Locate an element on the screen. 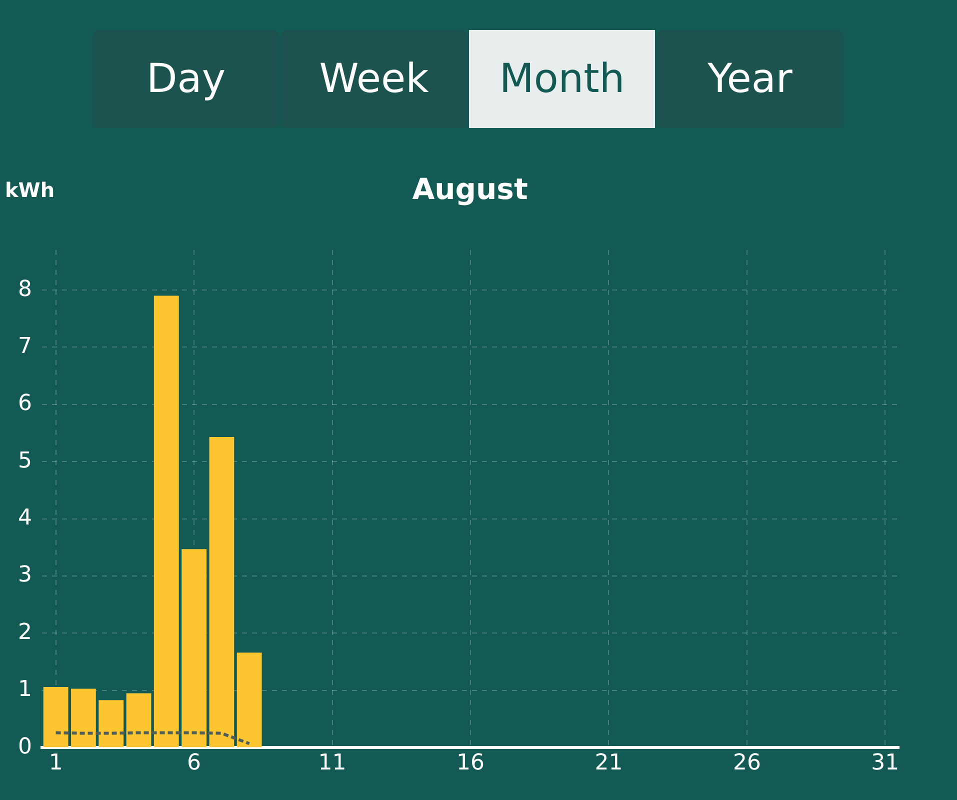 This screenshot has height=800, width=957. y-tick-label: 5 is located at coordinates (25, 461).